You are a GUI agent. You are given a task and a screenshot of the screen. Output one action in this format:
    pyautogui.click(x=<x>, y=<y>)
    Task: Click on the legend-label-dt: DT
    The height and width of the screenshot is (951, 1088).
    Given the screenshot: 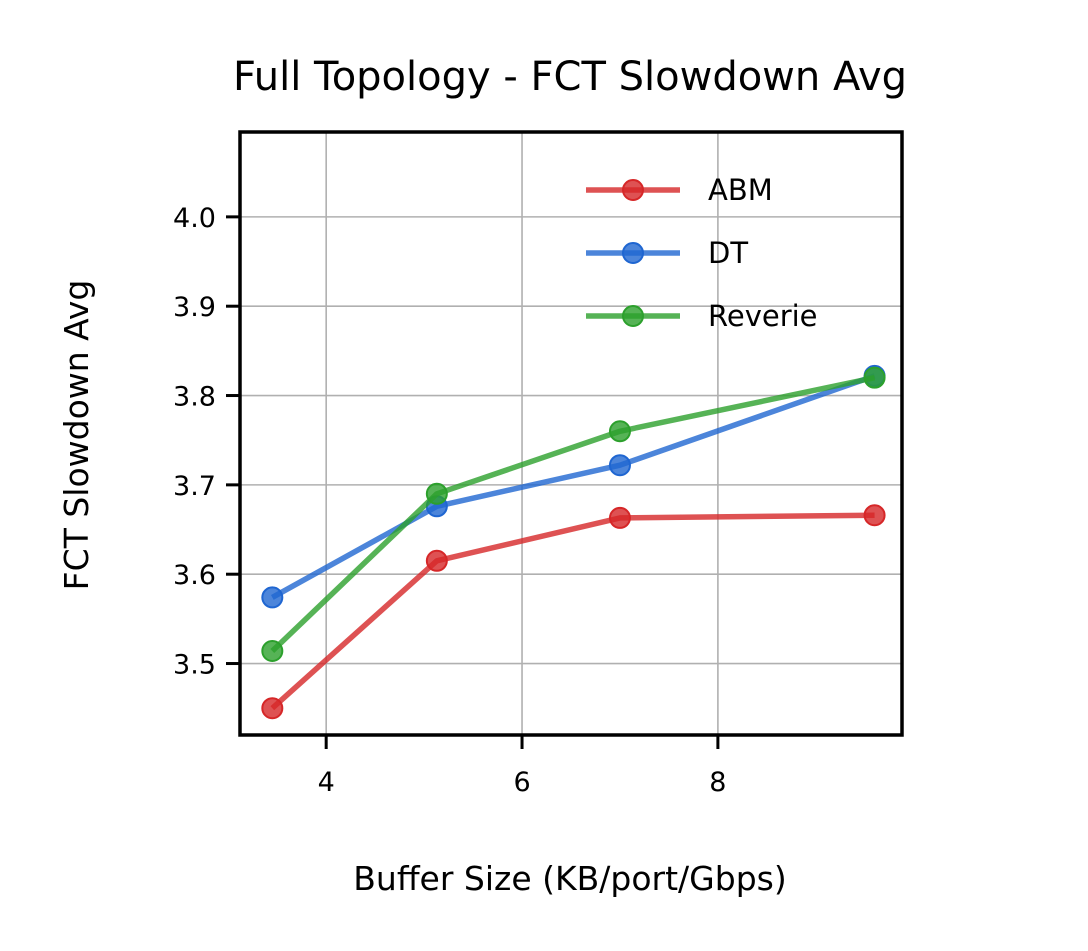 What is the action you would take?
    pyautogui.click(x=728, y=253)
    